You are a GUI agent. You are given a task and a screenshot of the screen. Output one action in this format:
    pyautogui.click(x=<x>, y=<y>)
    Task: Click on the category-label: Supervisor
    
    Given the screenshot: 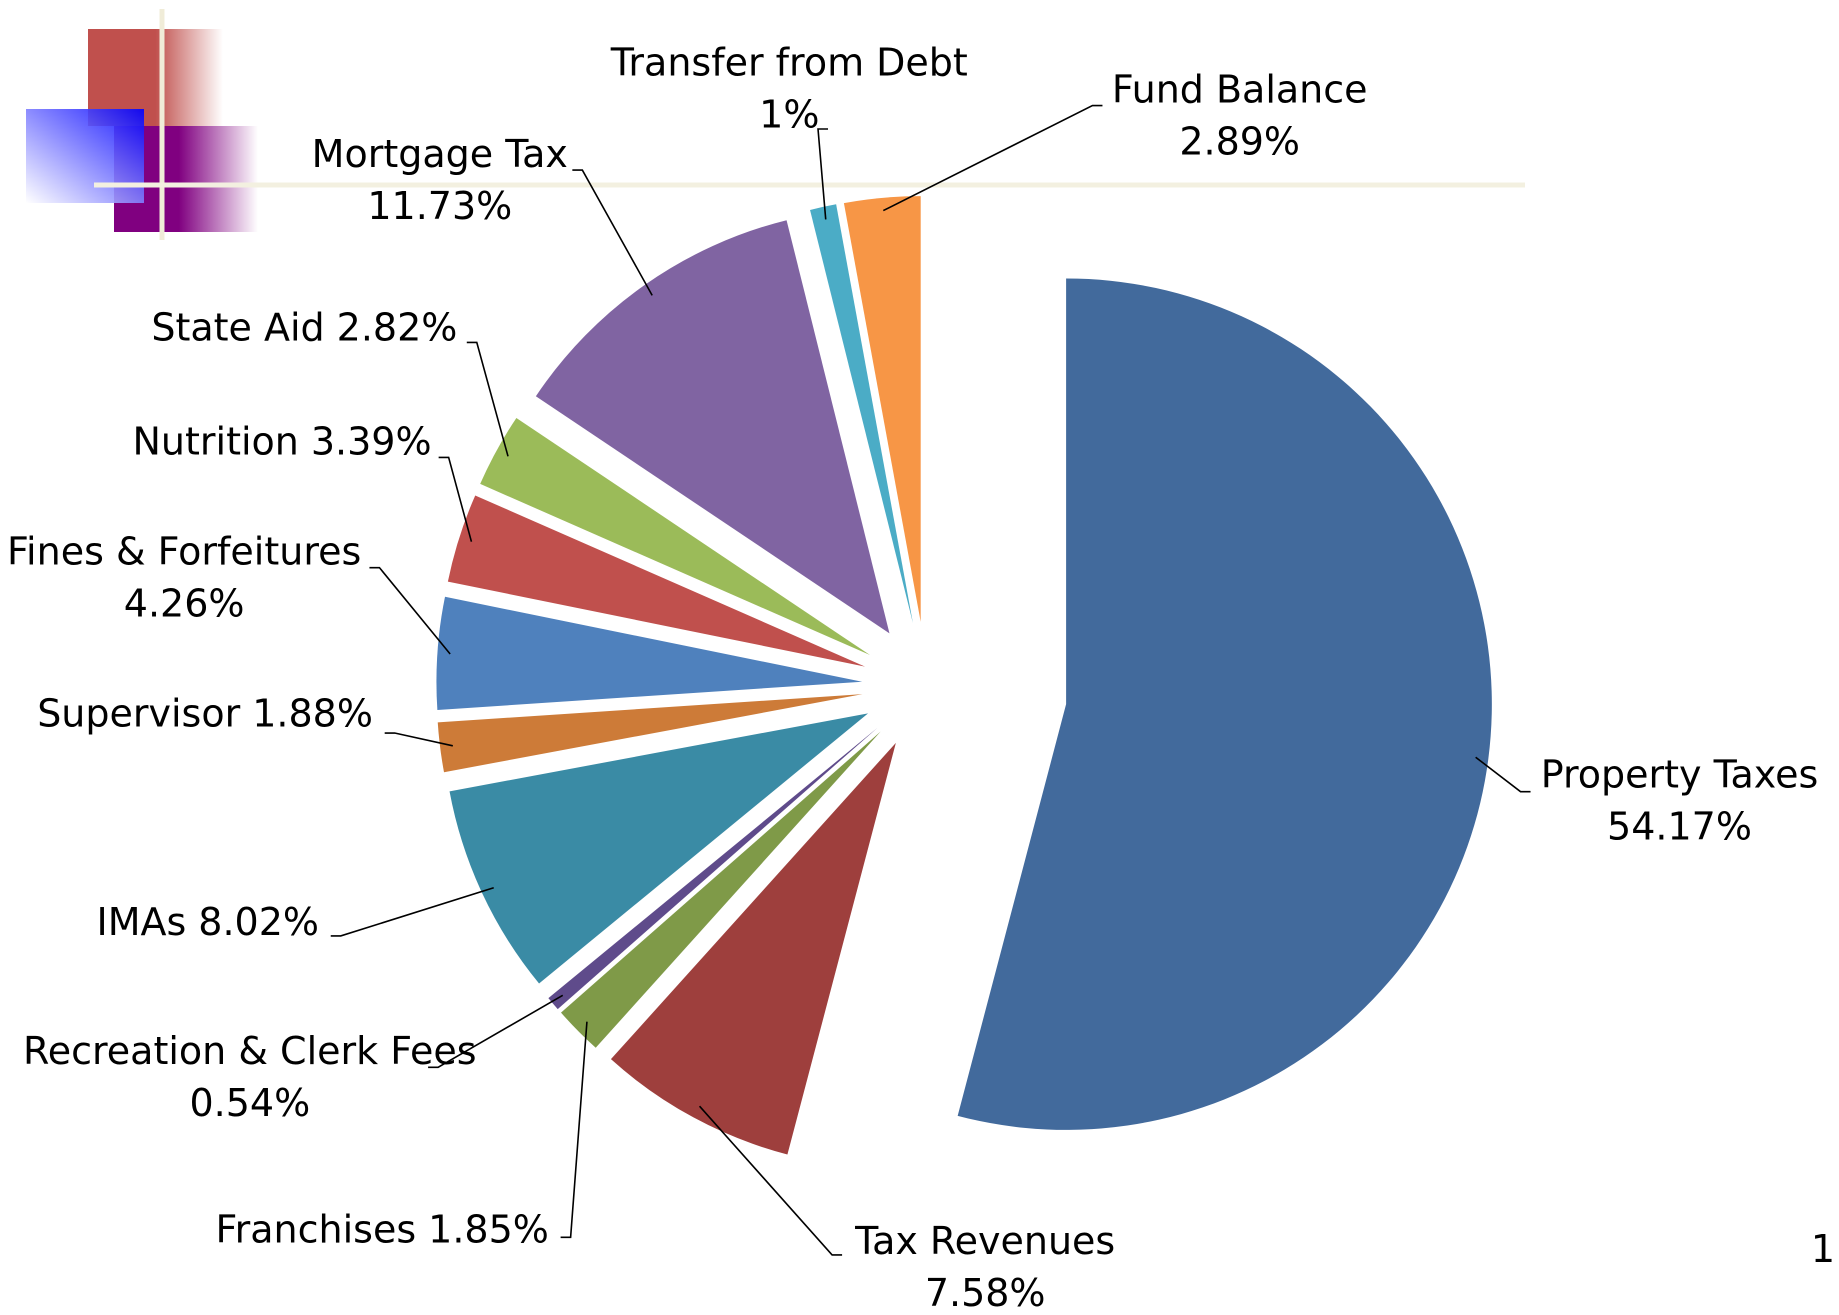 What is the action you would take?
    pyautogui.click(x=138, y=713)
    